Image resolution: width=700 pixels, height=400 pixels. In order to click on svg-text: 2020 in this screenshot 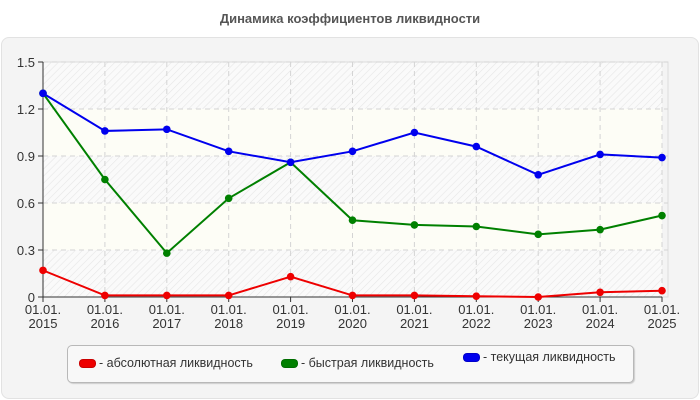, I will do `click(352, 323)`.